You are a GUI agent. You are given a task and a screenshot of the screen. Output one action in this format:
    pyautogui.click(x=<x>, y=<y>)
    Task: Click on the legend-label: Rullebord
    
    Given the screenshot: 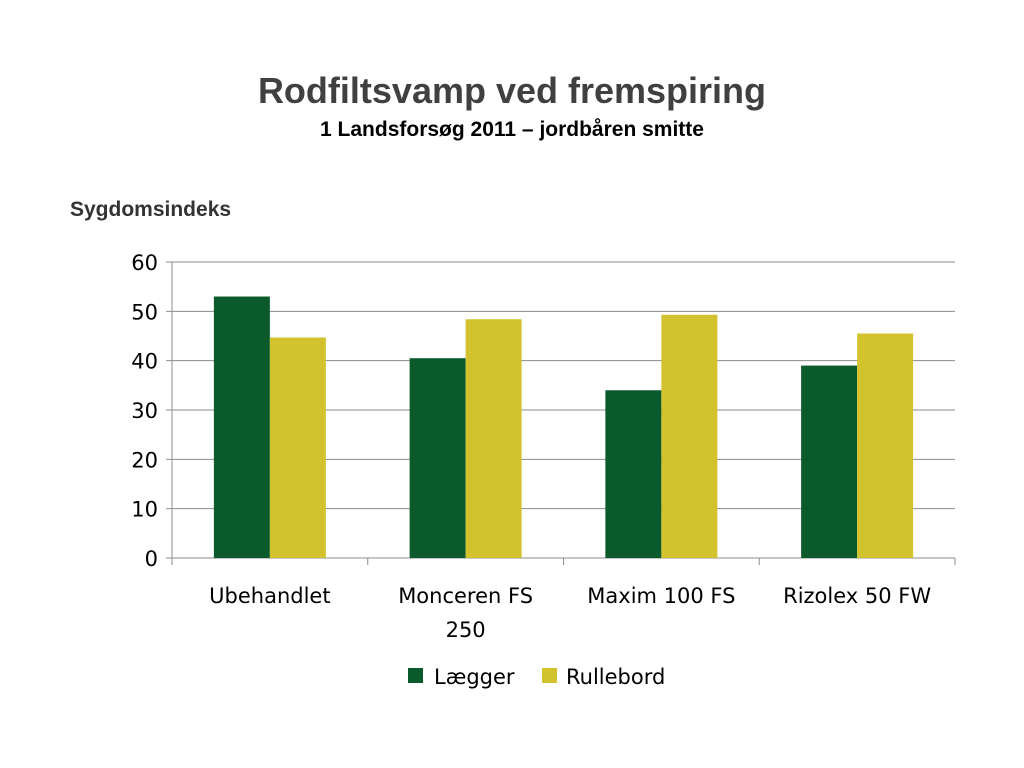 What is the action you would take?
    pyautogui.click(x=615, y=677)
    